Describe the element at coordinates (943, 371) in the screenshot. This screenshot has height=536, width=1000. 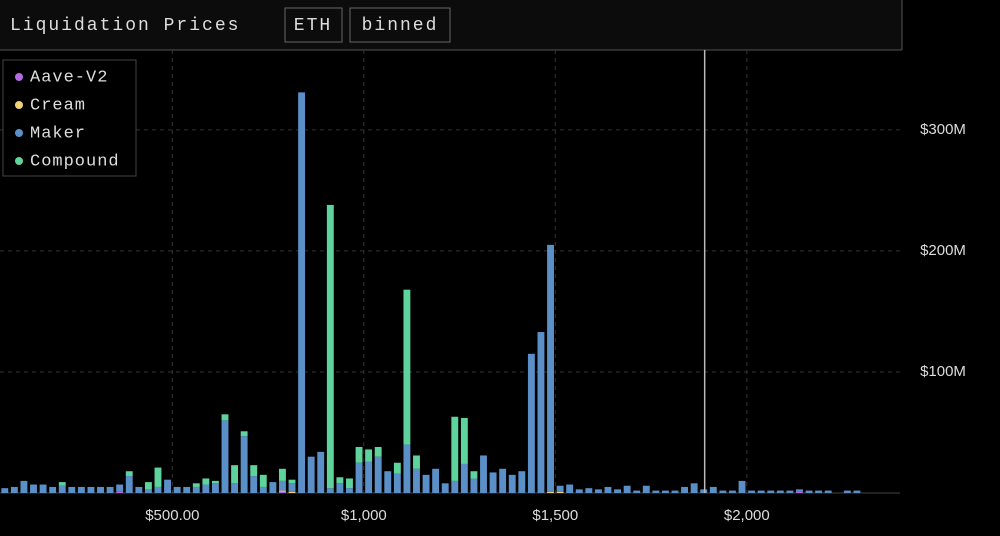
I see `y-tick-label: $100M` at that location.